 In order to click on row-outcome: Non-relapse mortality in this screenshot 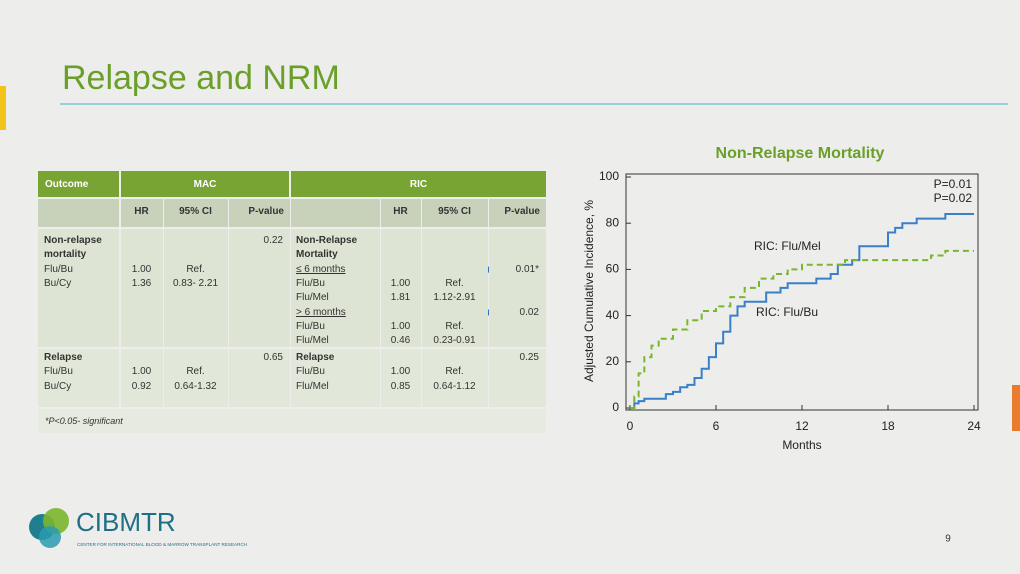, I will do `click(73, 247)`.